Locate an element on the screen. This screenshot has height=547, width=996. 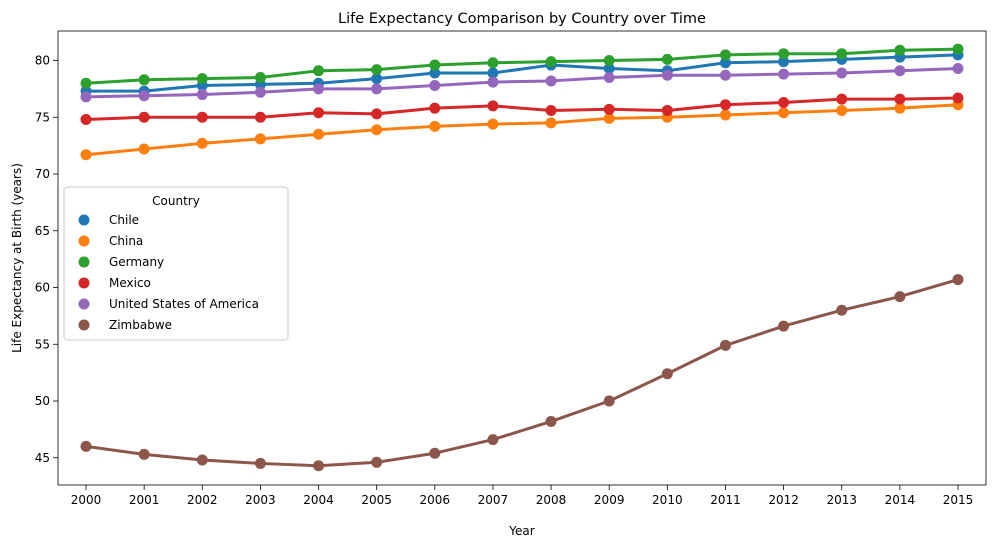
x-axis-label: Year is located at coordinates (521, 531).